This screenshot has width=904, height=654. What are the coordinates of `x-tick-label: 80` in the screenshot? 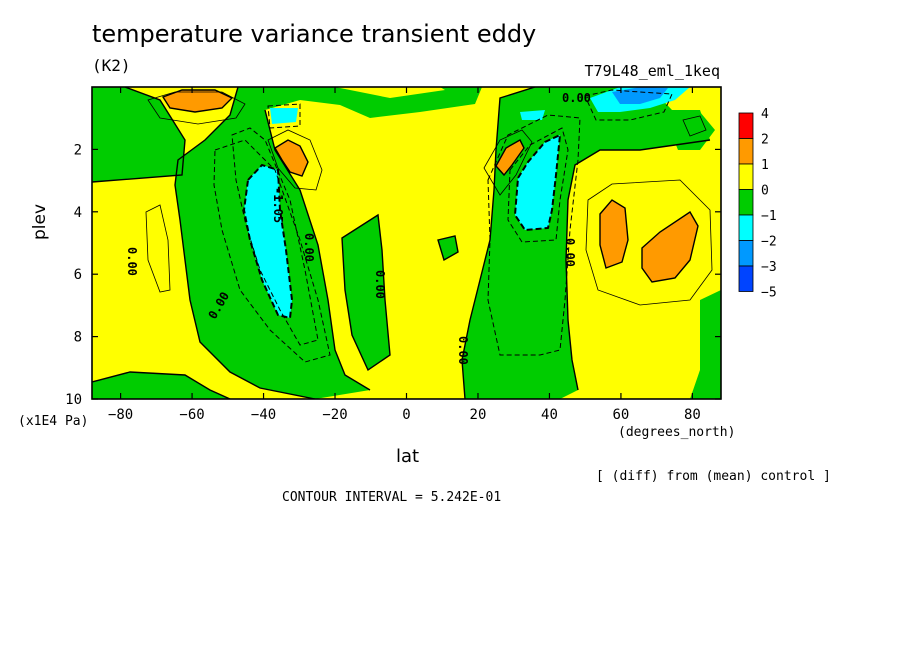 It's located at (692, 415).